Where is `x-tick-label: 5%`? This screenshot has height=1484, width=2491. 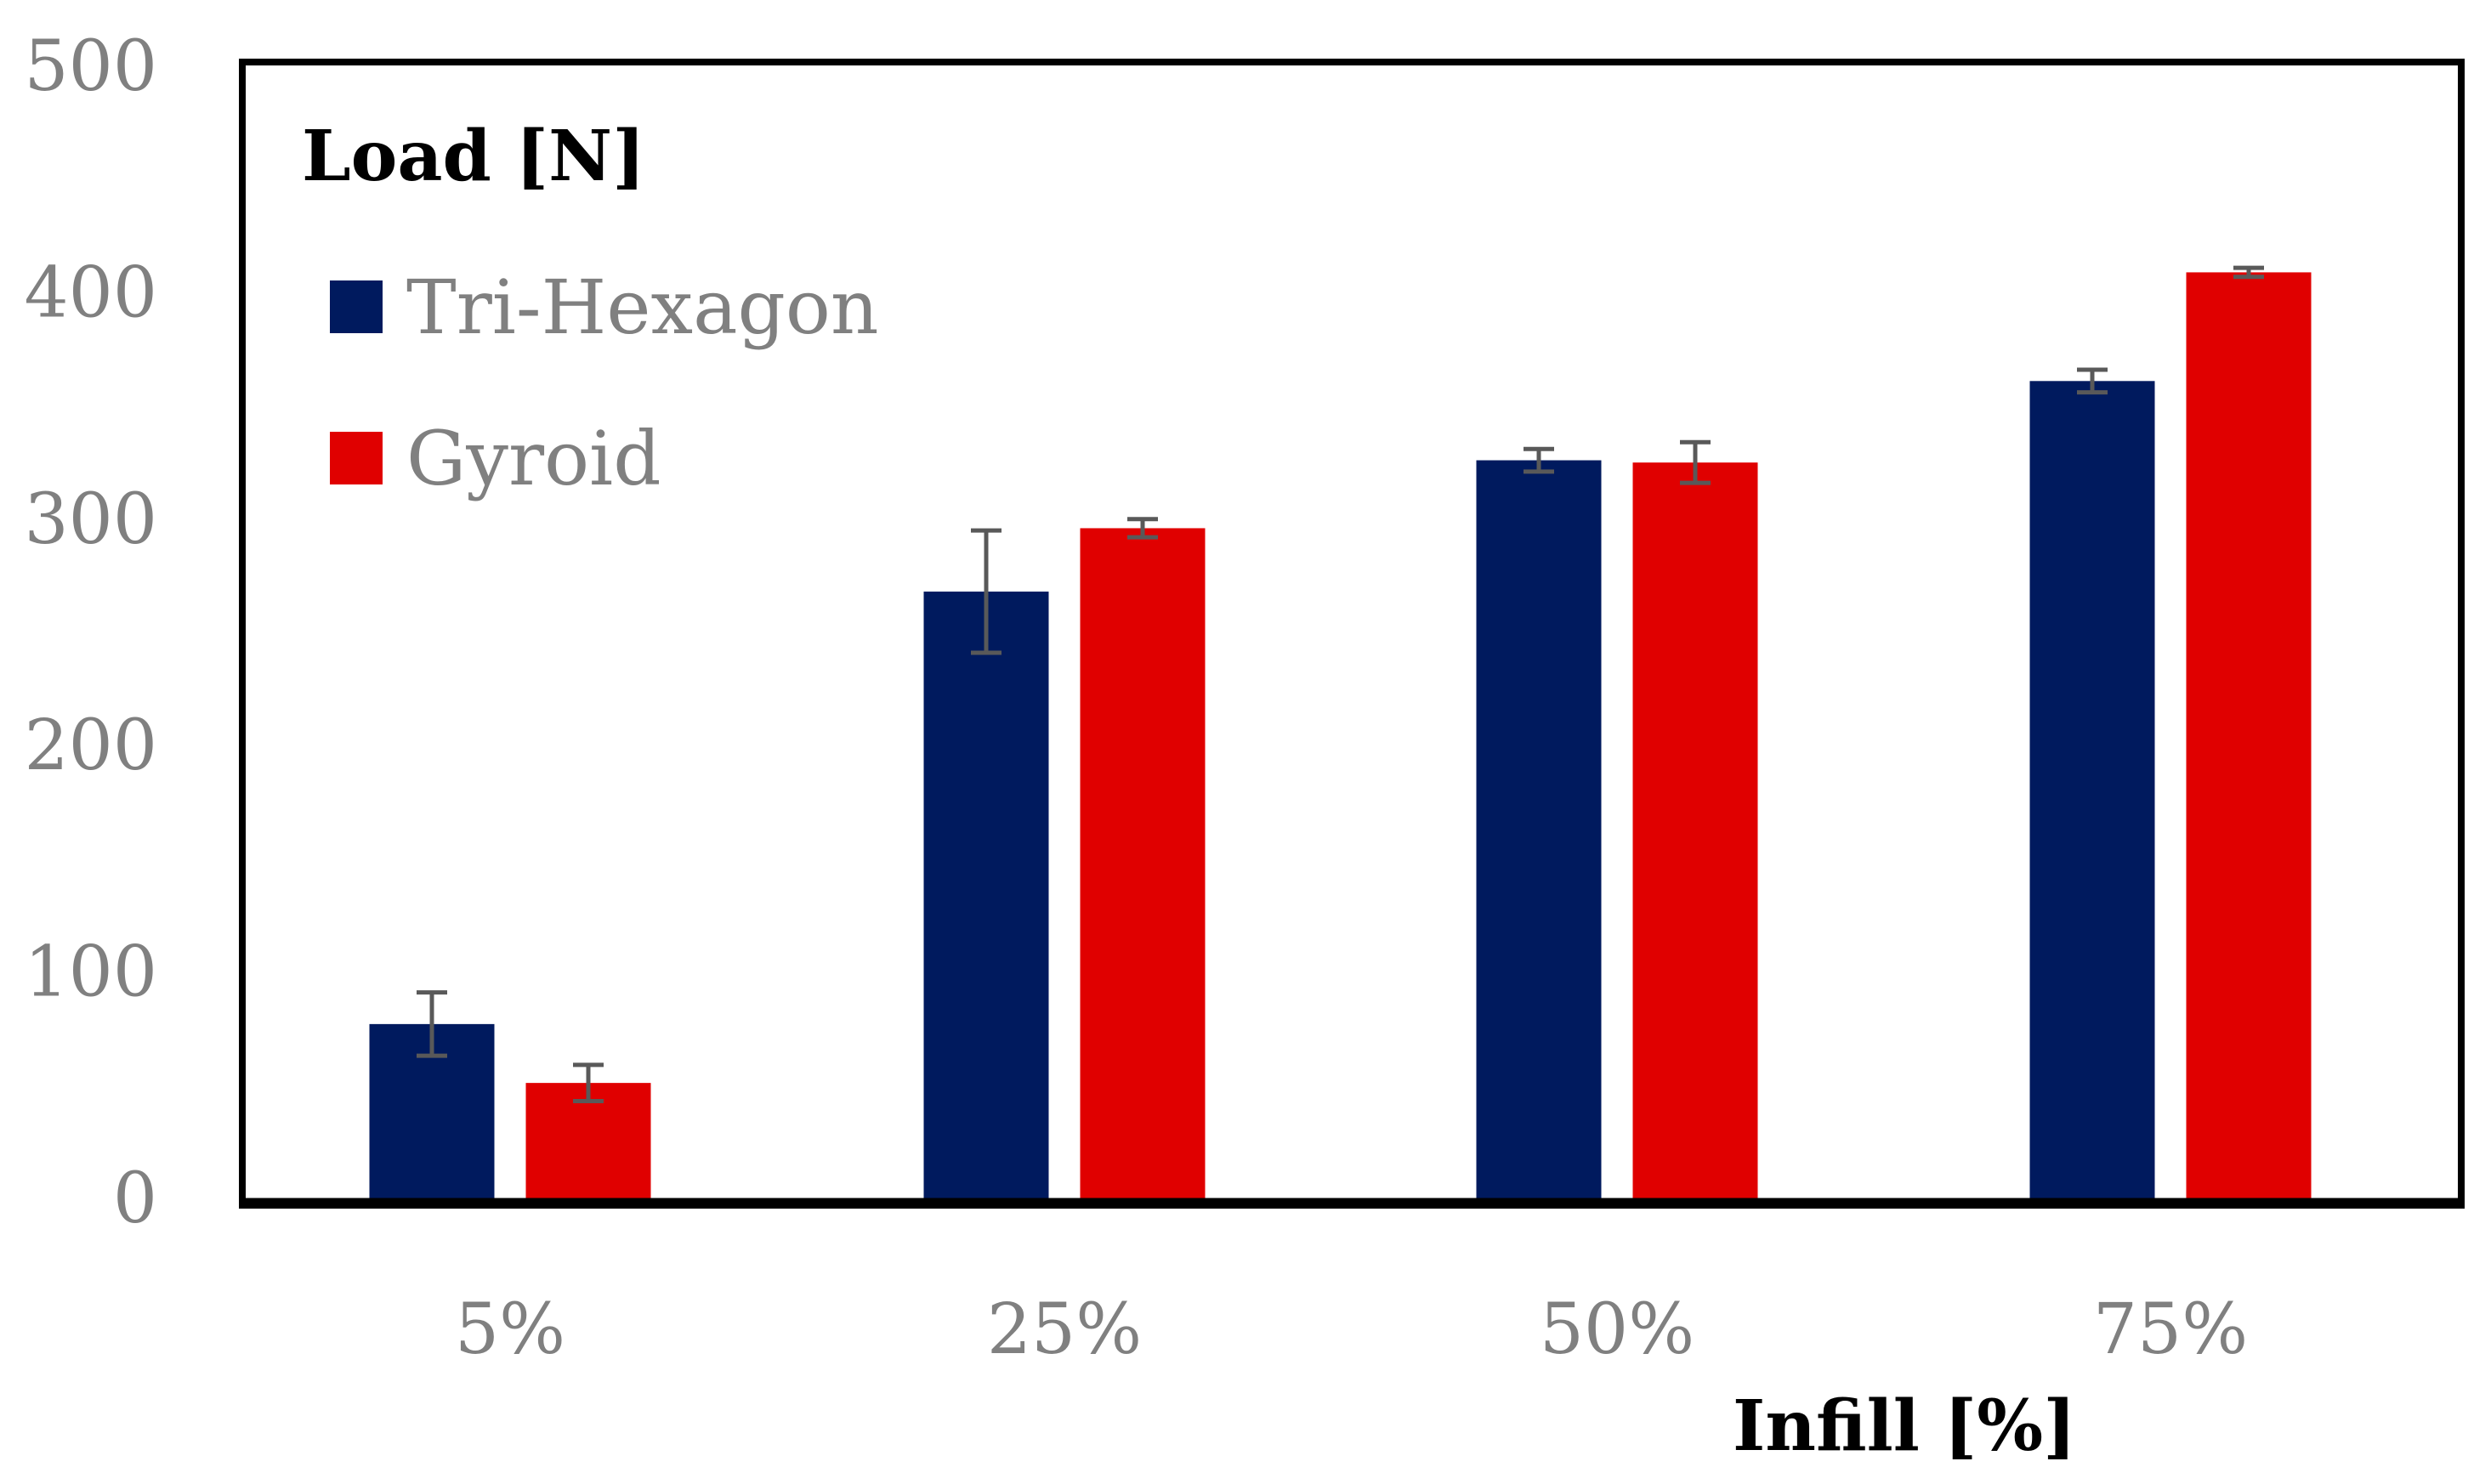 x-tick-label: 5% is located at coordinates (510, 1329).